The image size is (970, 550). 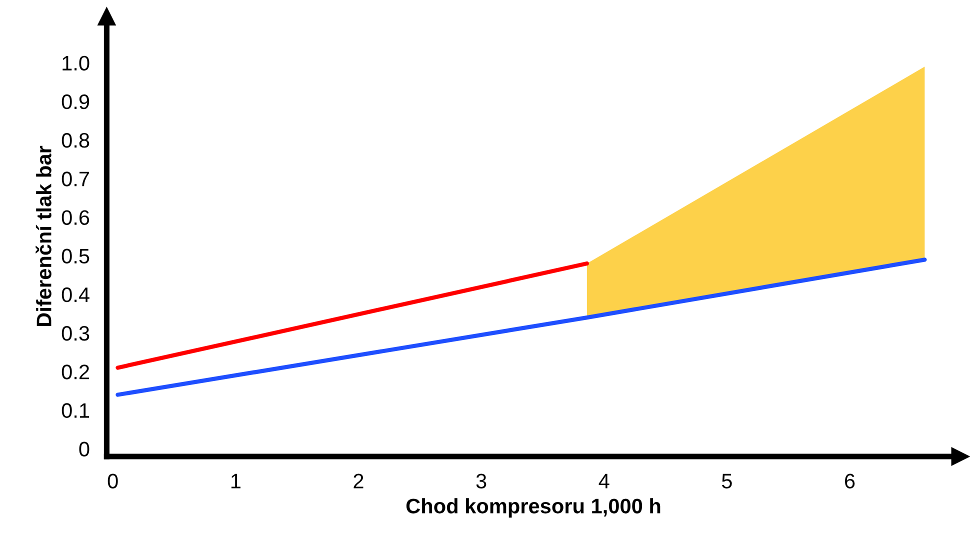 What do you see at coordinates (76, 217) in the screenshot?
I see `y-tick-label: 0.6` at bounding box center [76, 217].